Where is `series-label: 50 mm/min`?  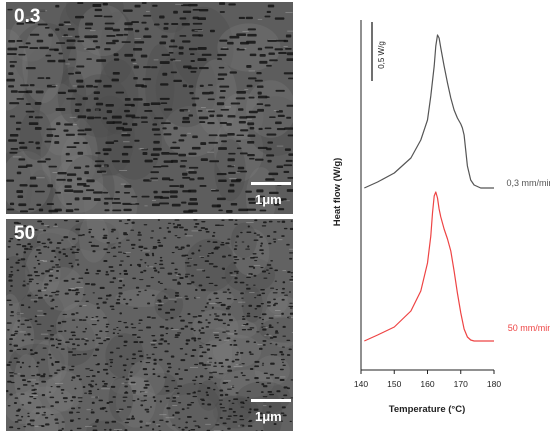
series-label: 50 mm/min is located at coordinates (529, 328).